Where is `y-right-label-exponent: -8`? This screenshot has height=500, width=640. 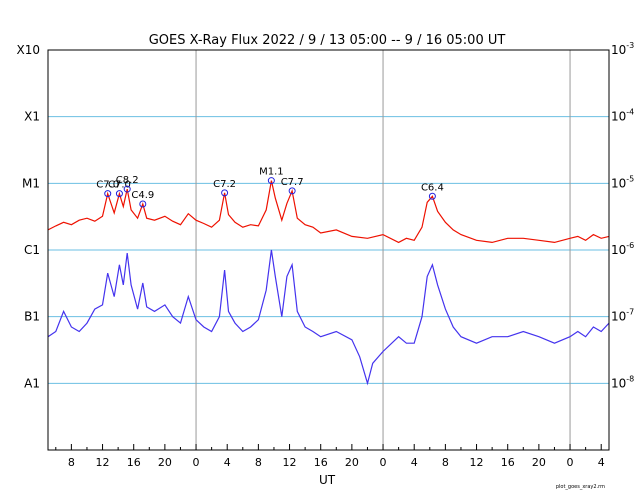
y-right-label-exponent: -8 is located at coordinates (630, 378).